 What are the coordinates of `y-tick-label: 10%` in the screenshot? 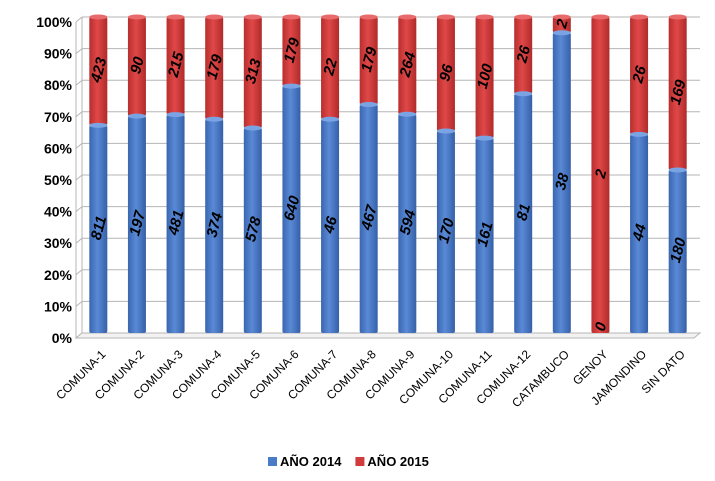 It's located at (58, 306).